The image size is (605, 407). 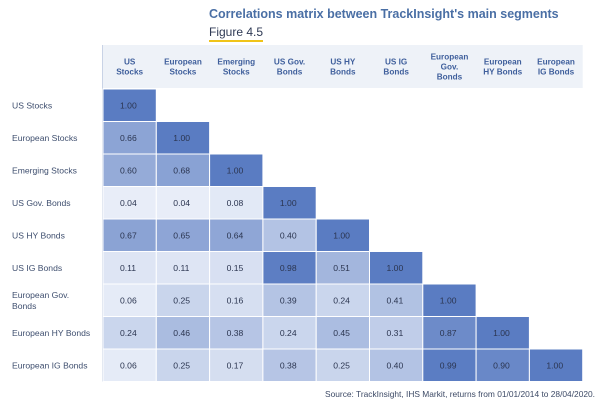 What do you see at coordinates (450, 67) in the screenshot?
I see `column-header-label: Gov.` at bounding box center [450, 67].